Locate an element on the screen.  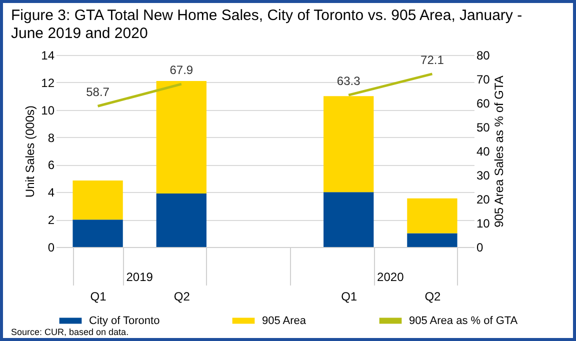
legend-label: 905 Area as % of GTA is located at coordinates (463, 320).